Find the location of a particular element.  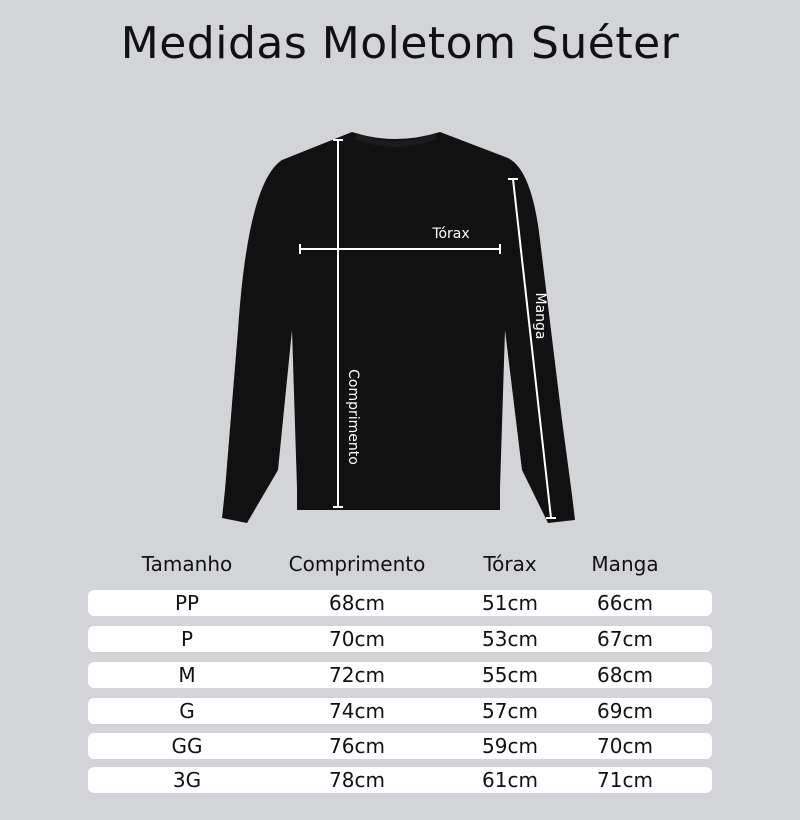

table-row: 3G 78cm 61cm 71cm is located at coordinates (400, 780).